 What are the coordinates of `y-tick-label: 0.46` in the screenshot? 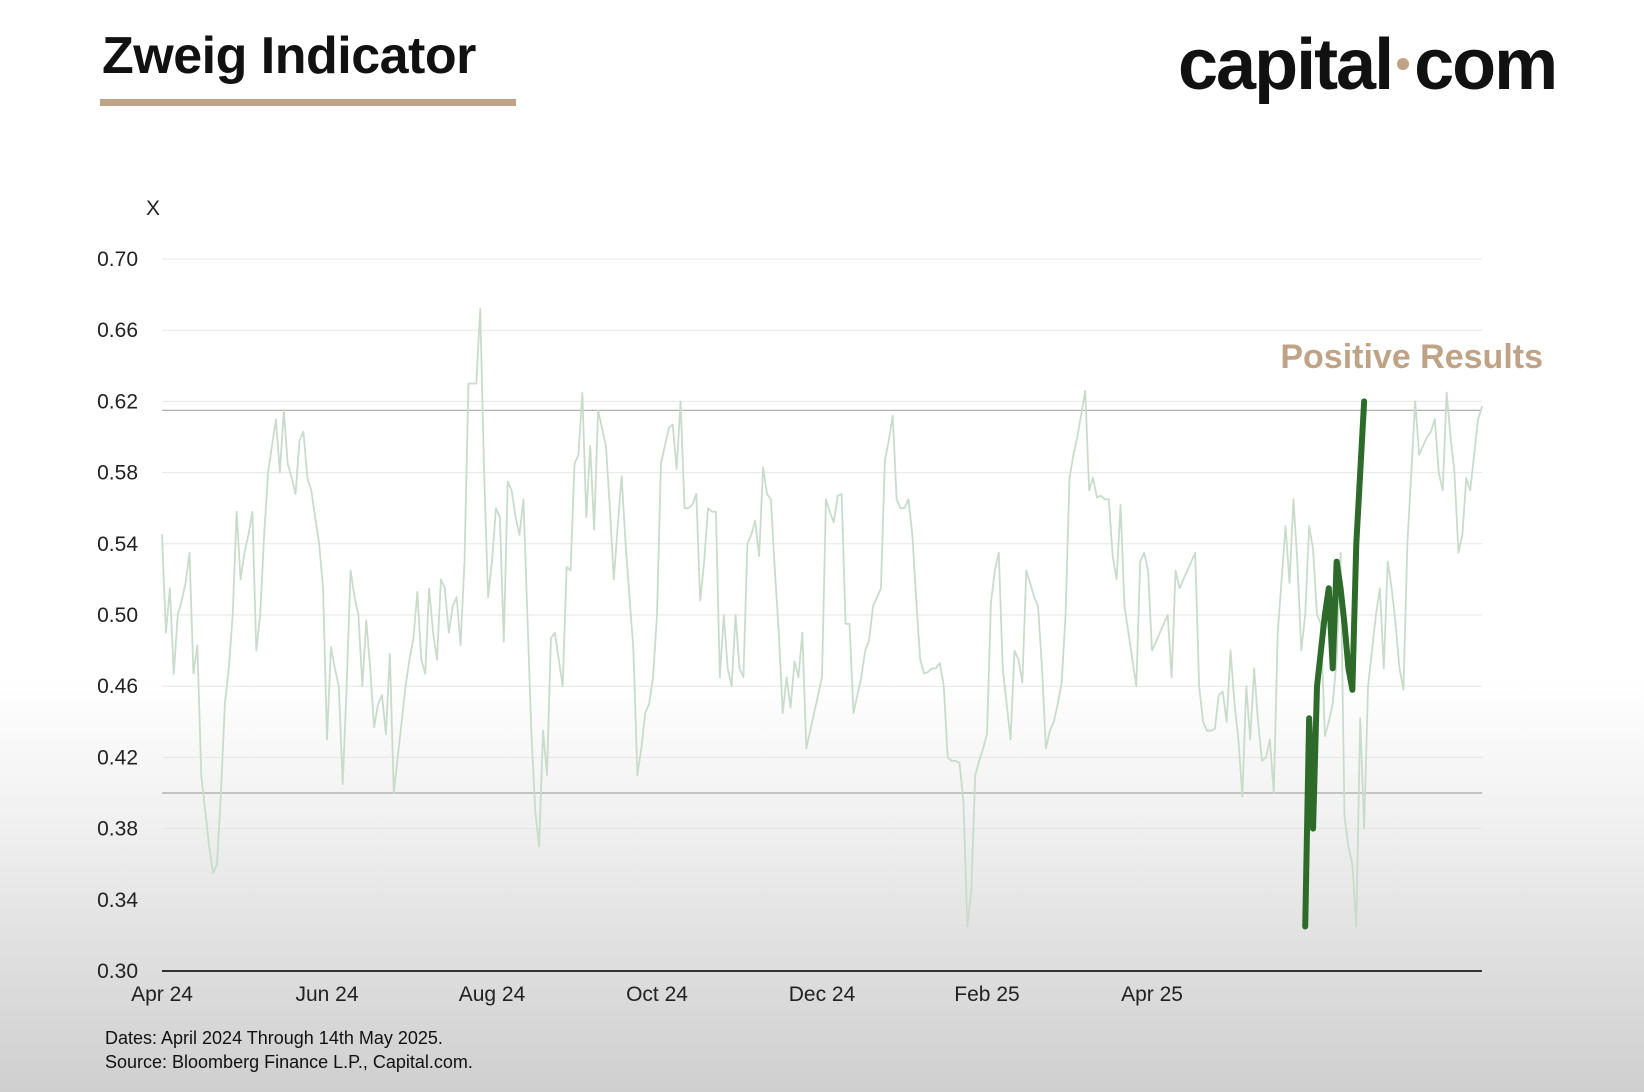 It's located at (117, 686).